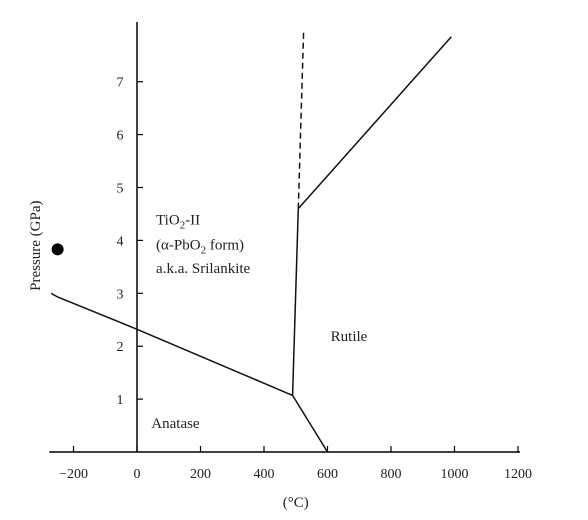 The width and height of the screenshot is (588, 520). What do you see at coordinates (137, 474) in the screenshot?
I see `x-tick-label: 0` at bounding box center [137, 474].